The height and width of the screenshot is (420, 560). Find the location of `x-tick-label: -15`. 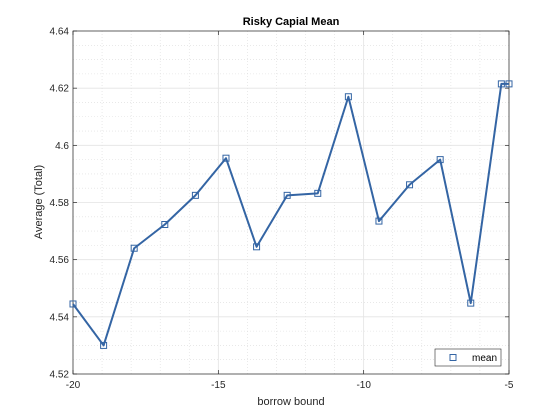

x-tick-label: -15 is located at coordinates (218, 385).